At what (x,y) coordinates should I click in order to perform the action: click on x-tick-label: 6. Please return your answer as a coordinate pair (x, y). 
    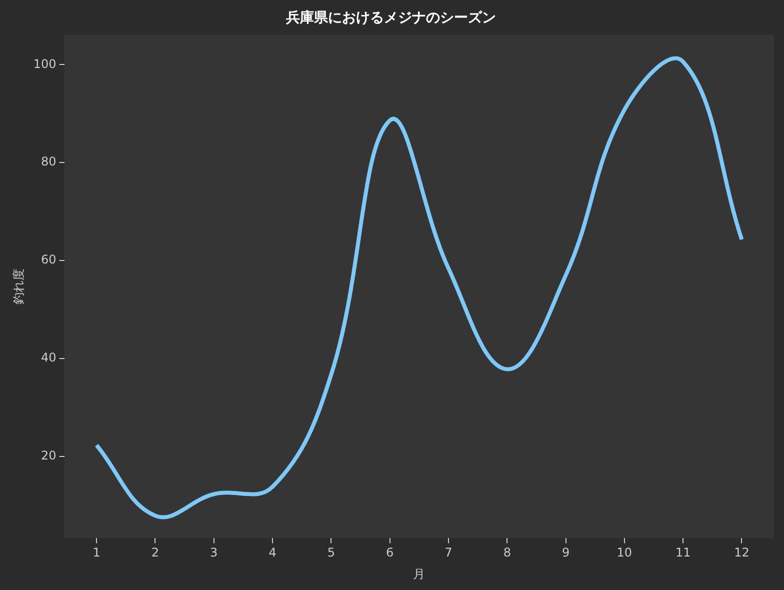
    Looking at the image, I should click on (390, 553).